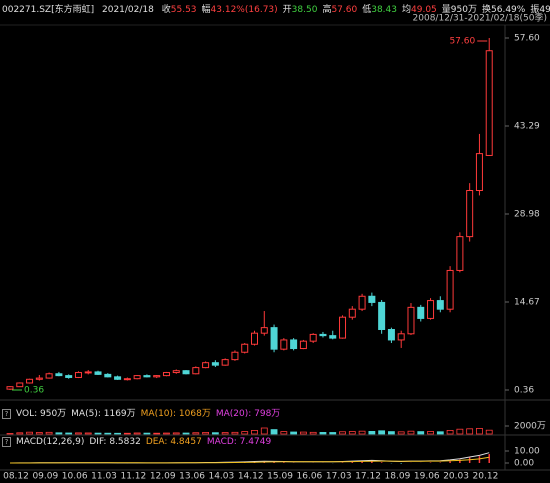  Describe the element at coordinates (192, 477) in the screenshot. I see `x-tick-label: 13.06` at that location.